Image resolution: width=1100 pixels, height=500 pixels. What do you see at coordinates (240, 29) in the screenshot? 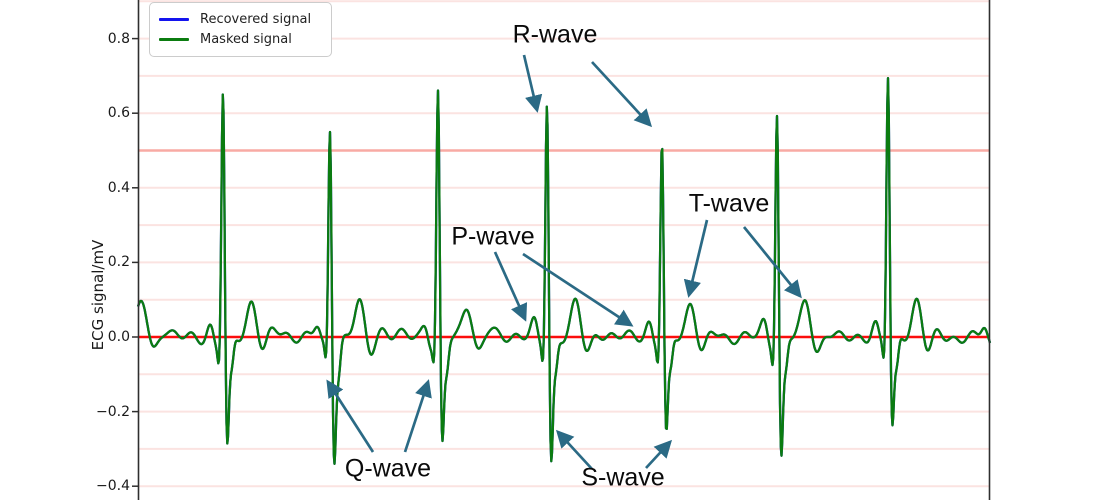
I see `legend: Recovered signal Masked signal` at bounding box center [240, 29].